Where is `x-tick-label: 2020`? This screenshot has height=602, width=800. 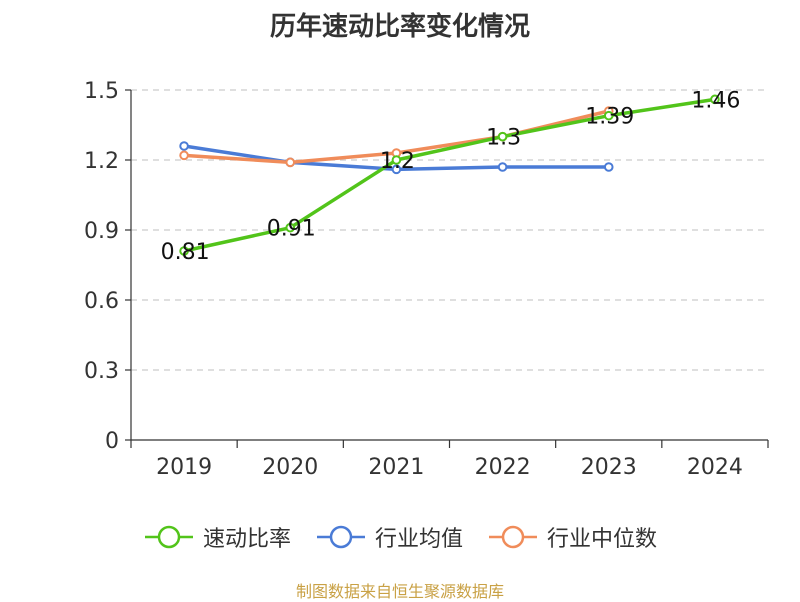
x-tick-label: 2020 is located at coordinates (290, 467).